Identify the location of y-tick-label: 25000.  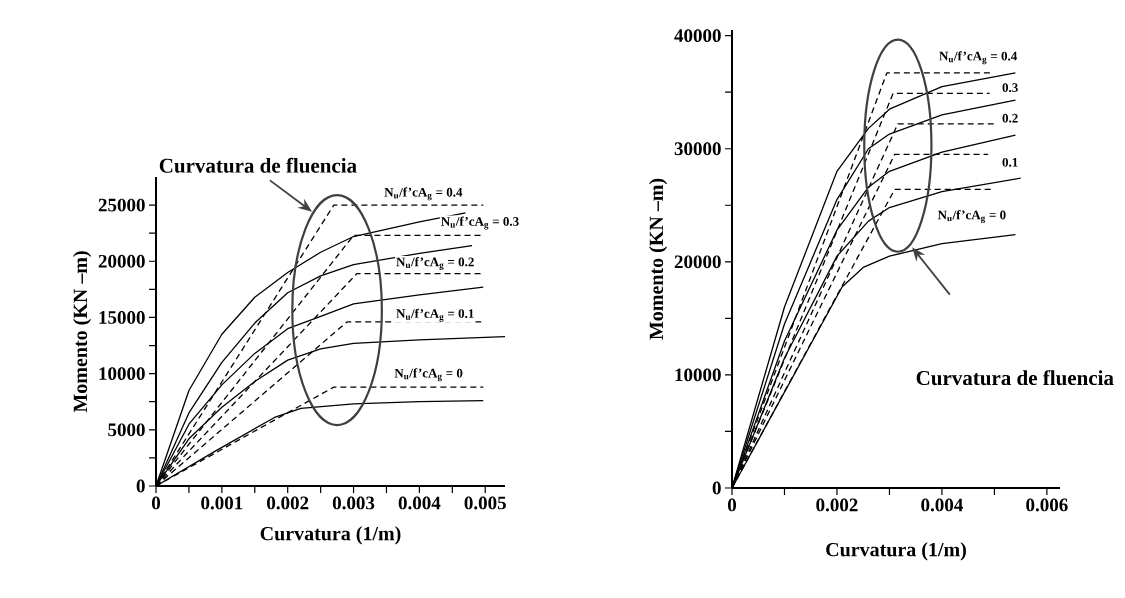
(121, 205).